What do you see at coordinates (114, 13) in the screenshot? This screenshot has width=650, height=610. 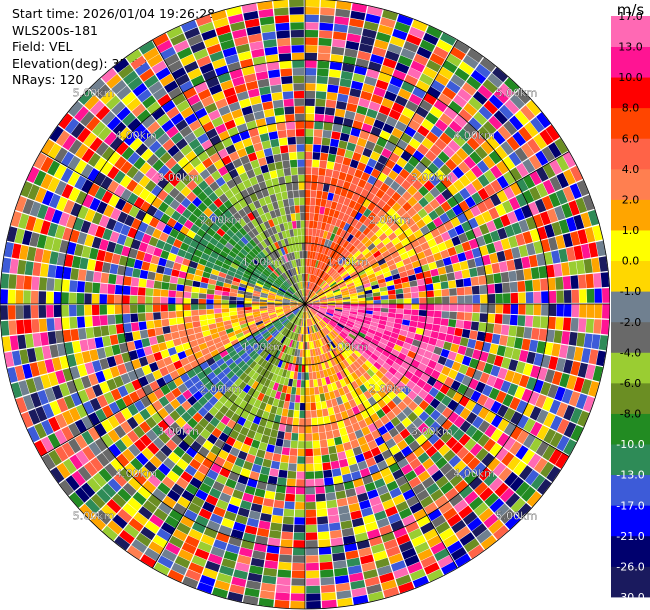 I see `start-time-label: Start time: 2026/01/04 19:26:28` at bounding box center [114, 13].